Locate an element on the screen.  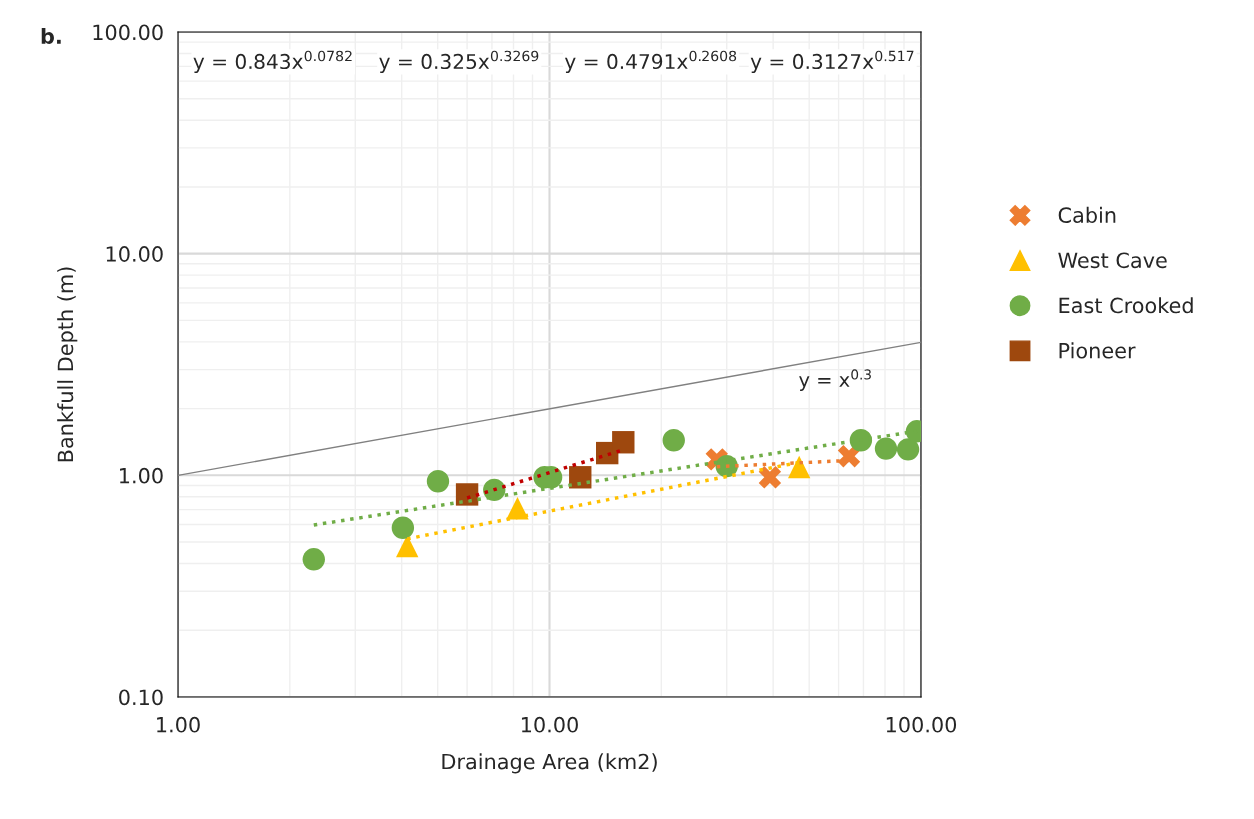
annotation: y = 0.843x$^{0.0782}$ is located at coordinates (272, 62).